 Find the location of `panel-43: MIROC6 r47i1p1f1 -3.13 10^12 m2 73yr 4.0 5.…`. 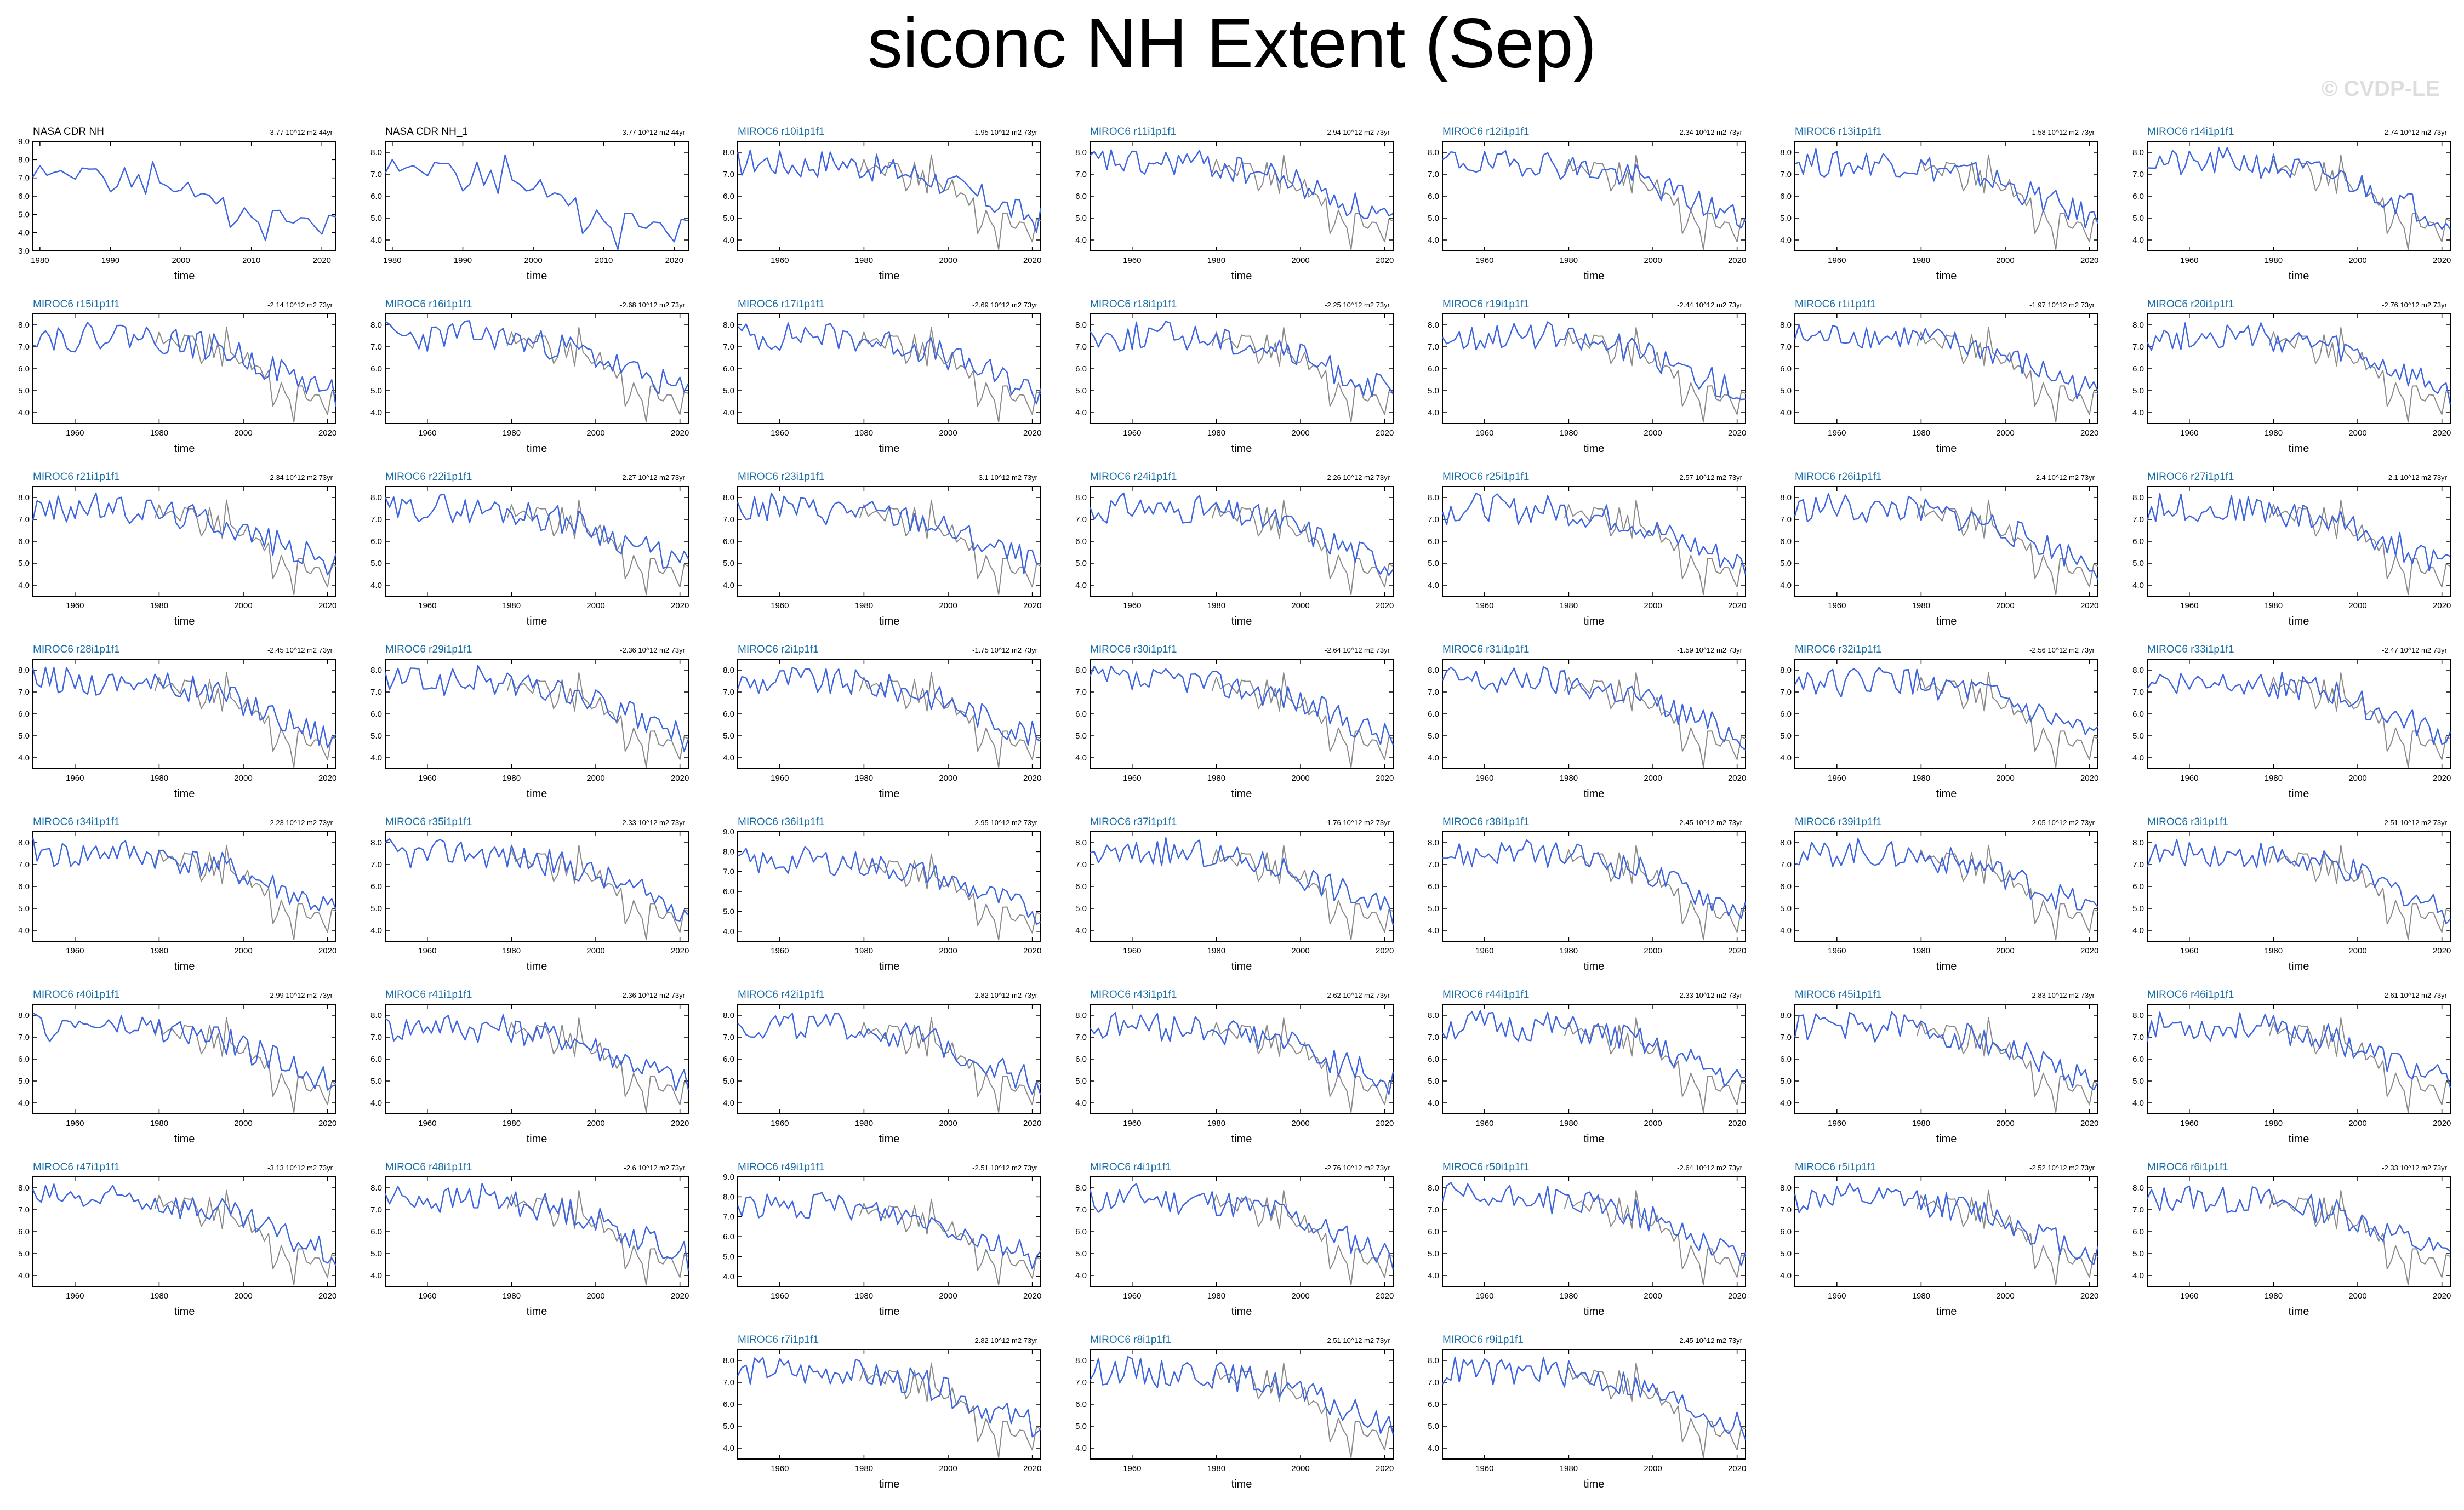

panel-43: MIROC6 r47i1p1f1 -3.13 10^12 m2 73yr 4.0 5.… is located at coordinates (177, 1240).